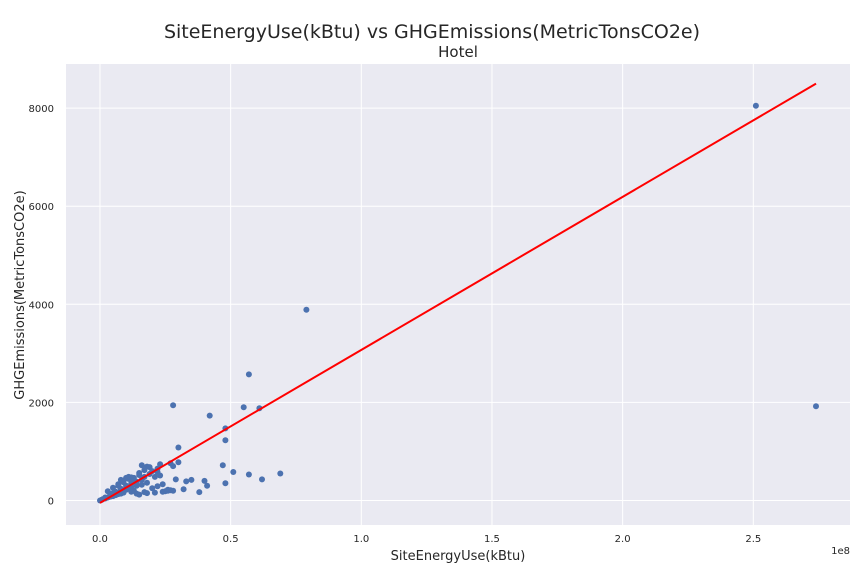 Image resolution: width=864 pixels, height=576 pixels. I want to click on x-axis-label: SiteEnergyUse(kBtu), so click(458, 556).